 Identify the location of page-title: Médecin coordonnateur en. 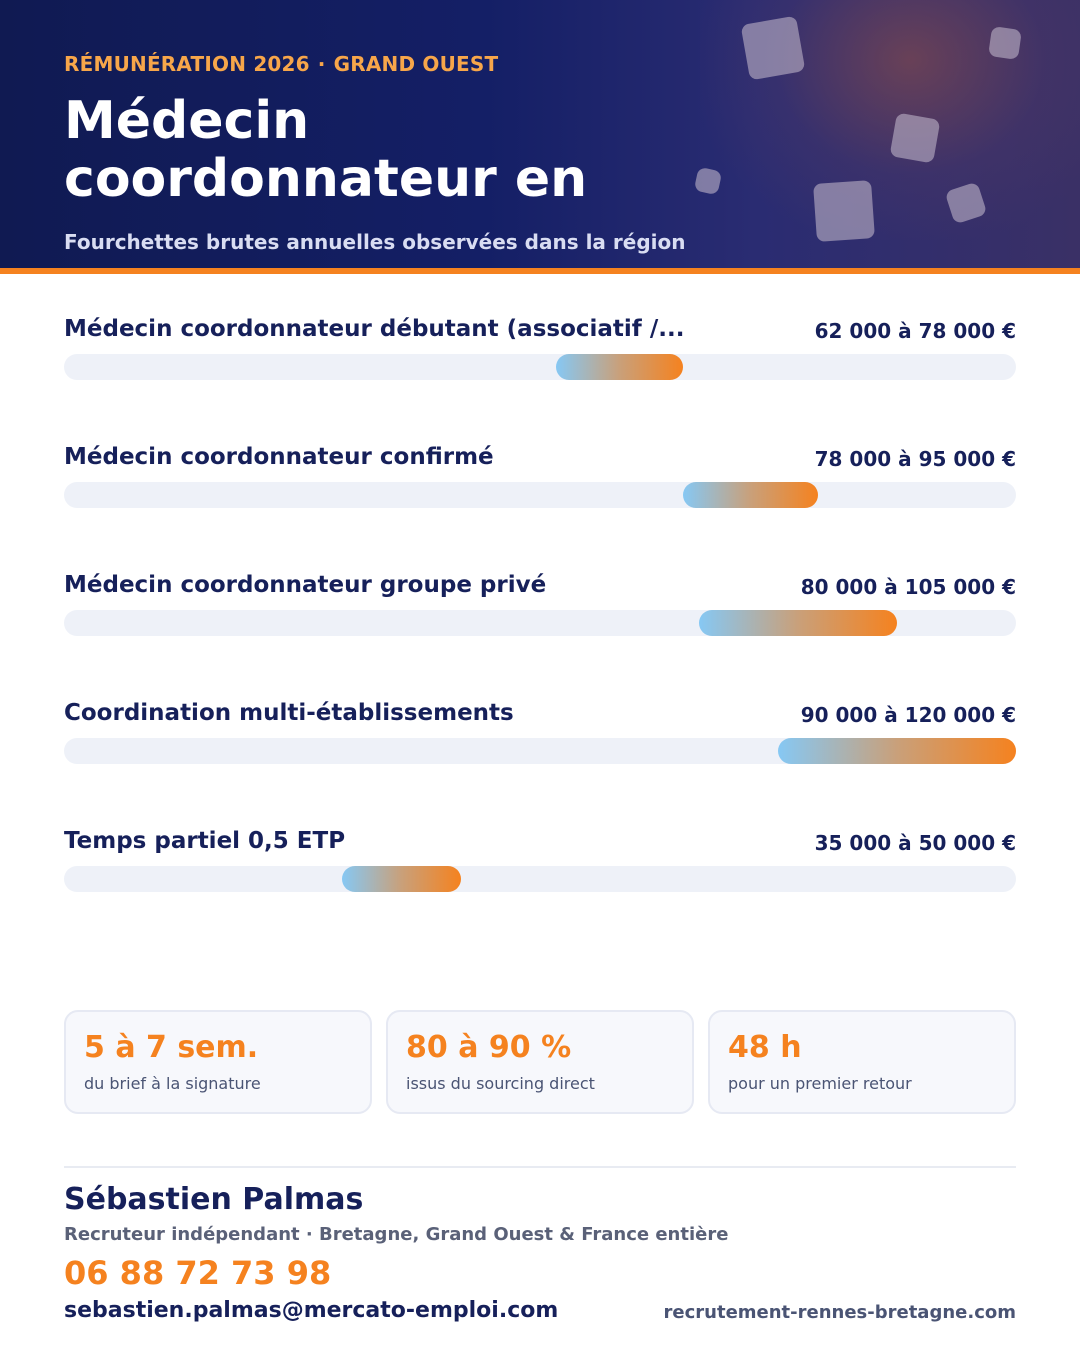
(326, 150).